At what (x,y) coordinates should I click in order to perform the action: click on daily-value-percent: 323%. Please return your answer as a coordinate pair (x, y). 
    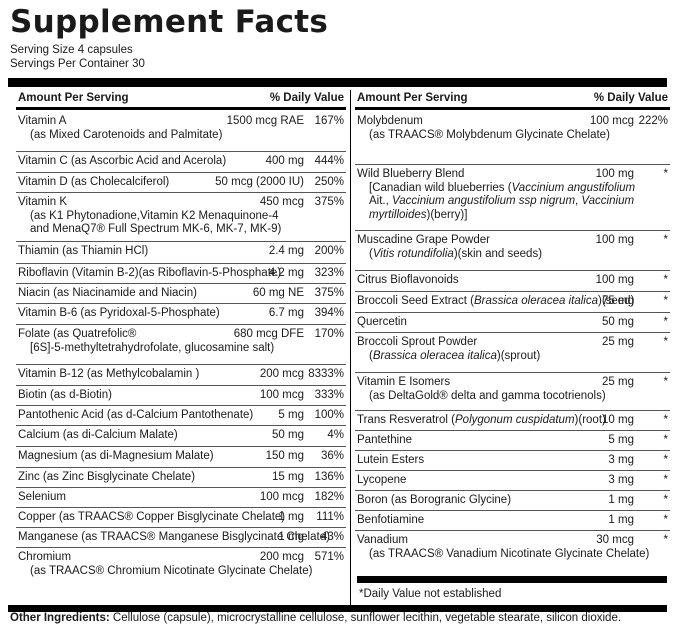
    Looking at the image, I should click on (329, 273).